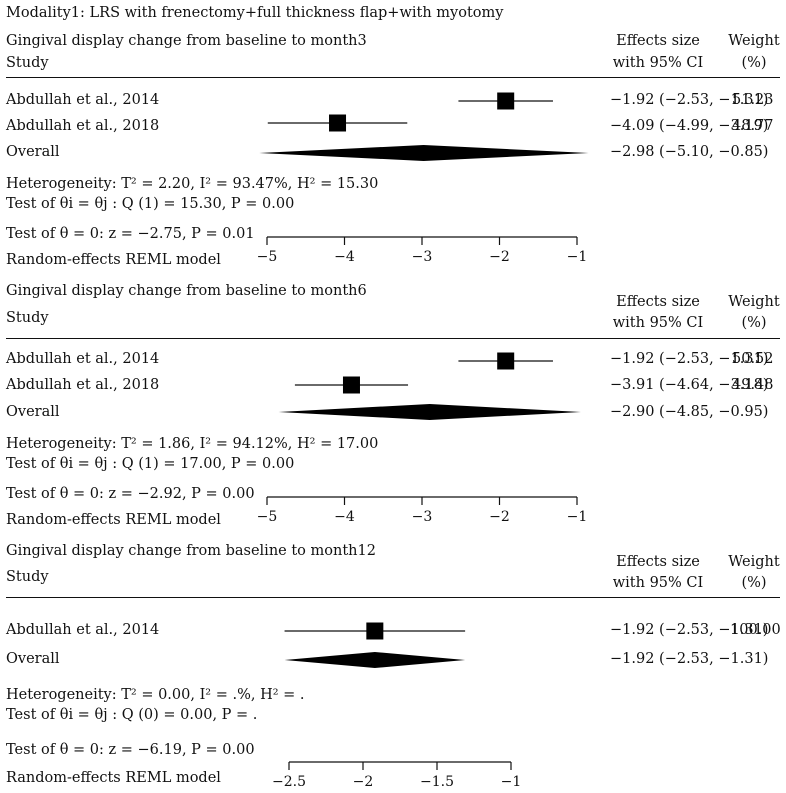 The height and width of the screenshot is (793, 786). Describe the element at coordinates (393, 77) in the screenshot. I see `panel-1-header-rule` at that location.